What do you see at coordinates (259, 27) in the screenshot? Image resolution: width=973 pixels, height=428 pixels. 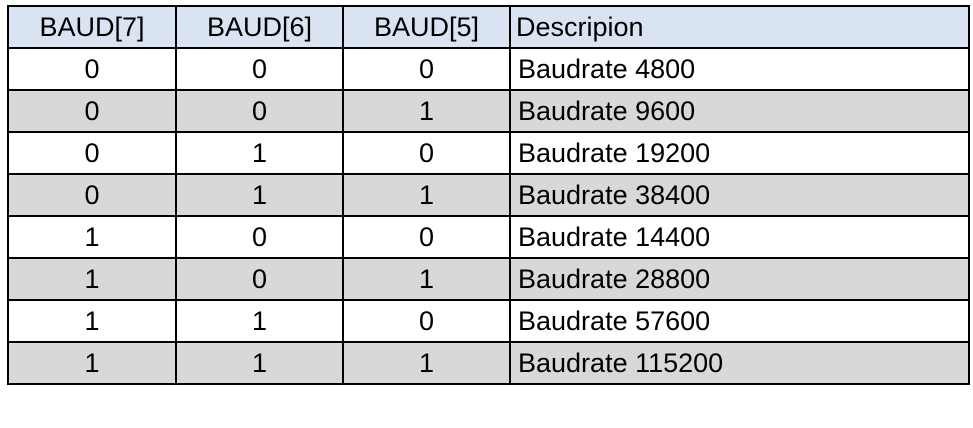 I see `header-baud-6: BAUD[6]` at bounding box center [259, 27].